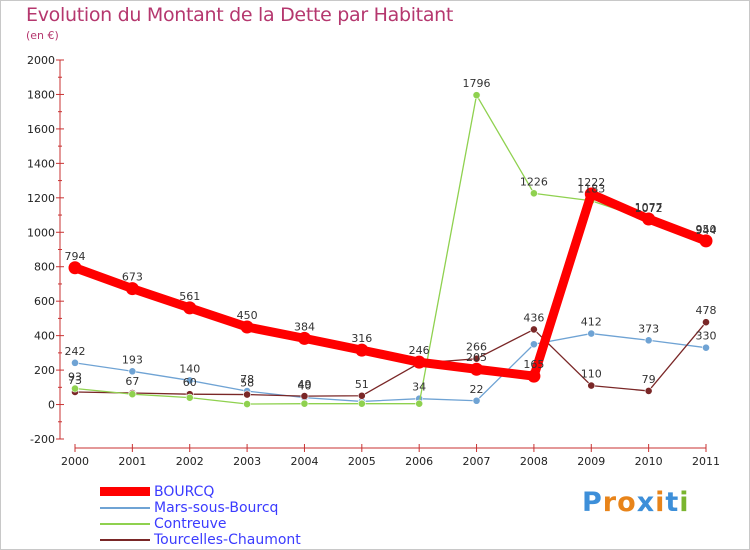 The height and width of the screenshot is (550, 750). I want to click on x-tick-label: 2000, so click(75, 461).